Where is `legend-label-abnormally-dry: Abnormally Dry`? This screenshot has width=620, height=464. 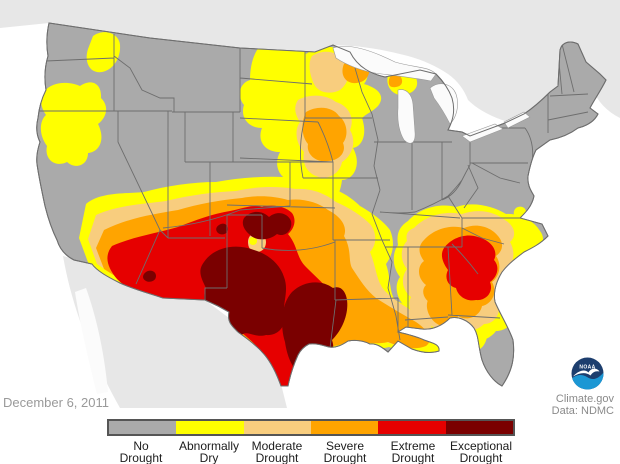 legend-label-abnormally-dry: Abnormally Dry is located at coordinates (209, 451).